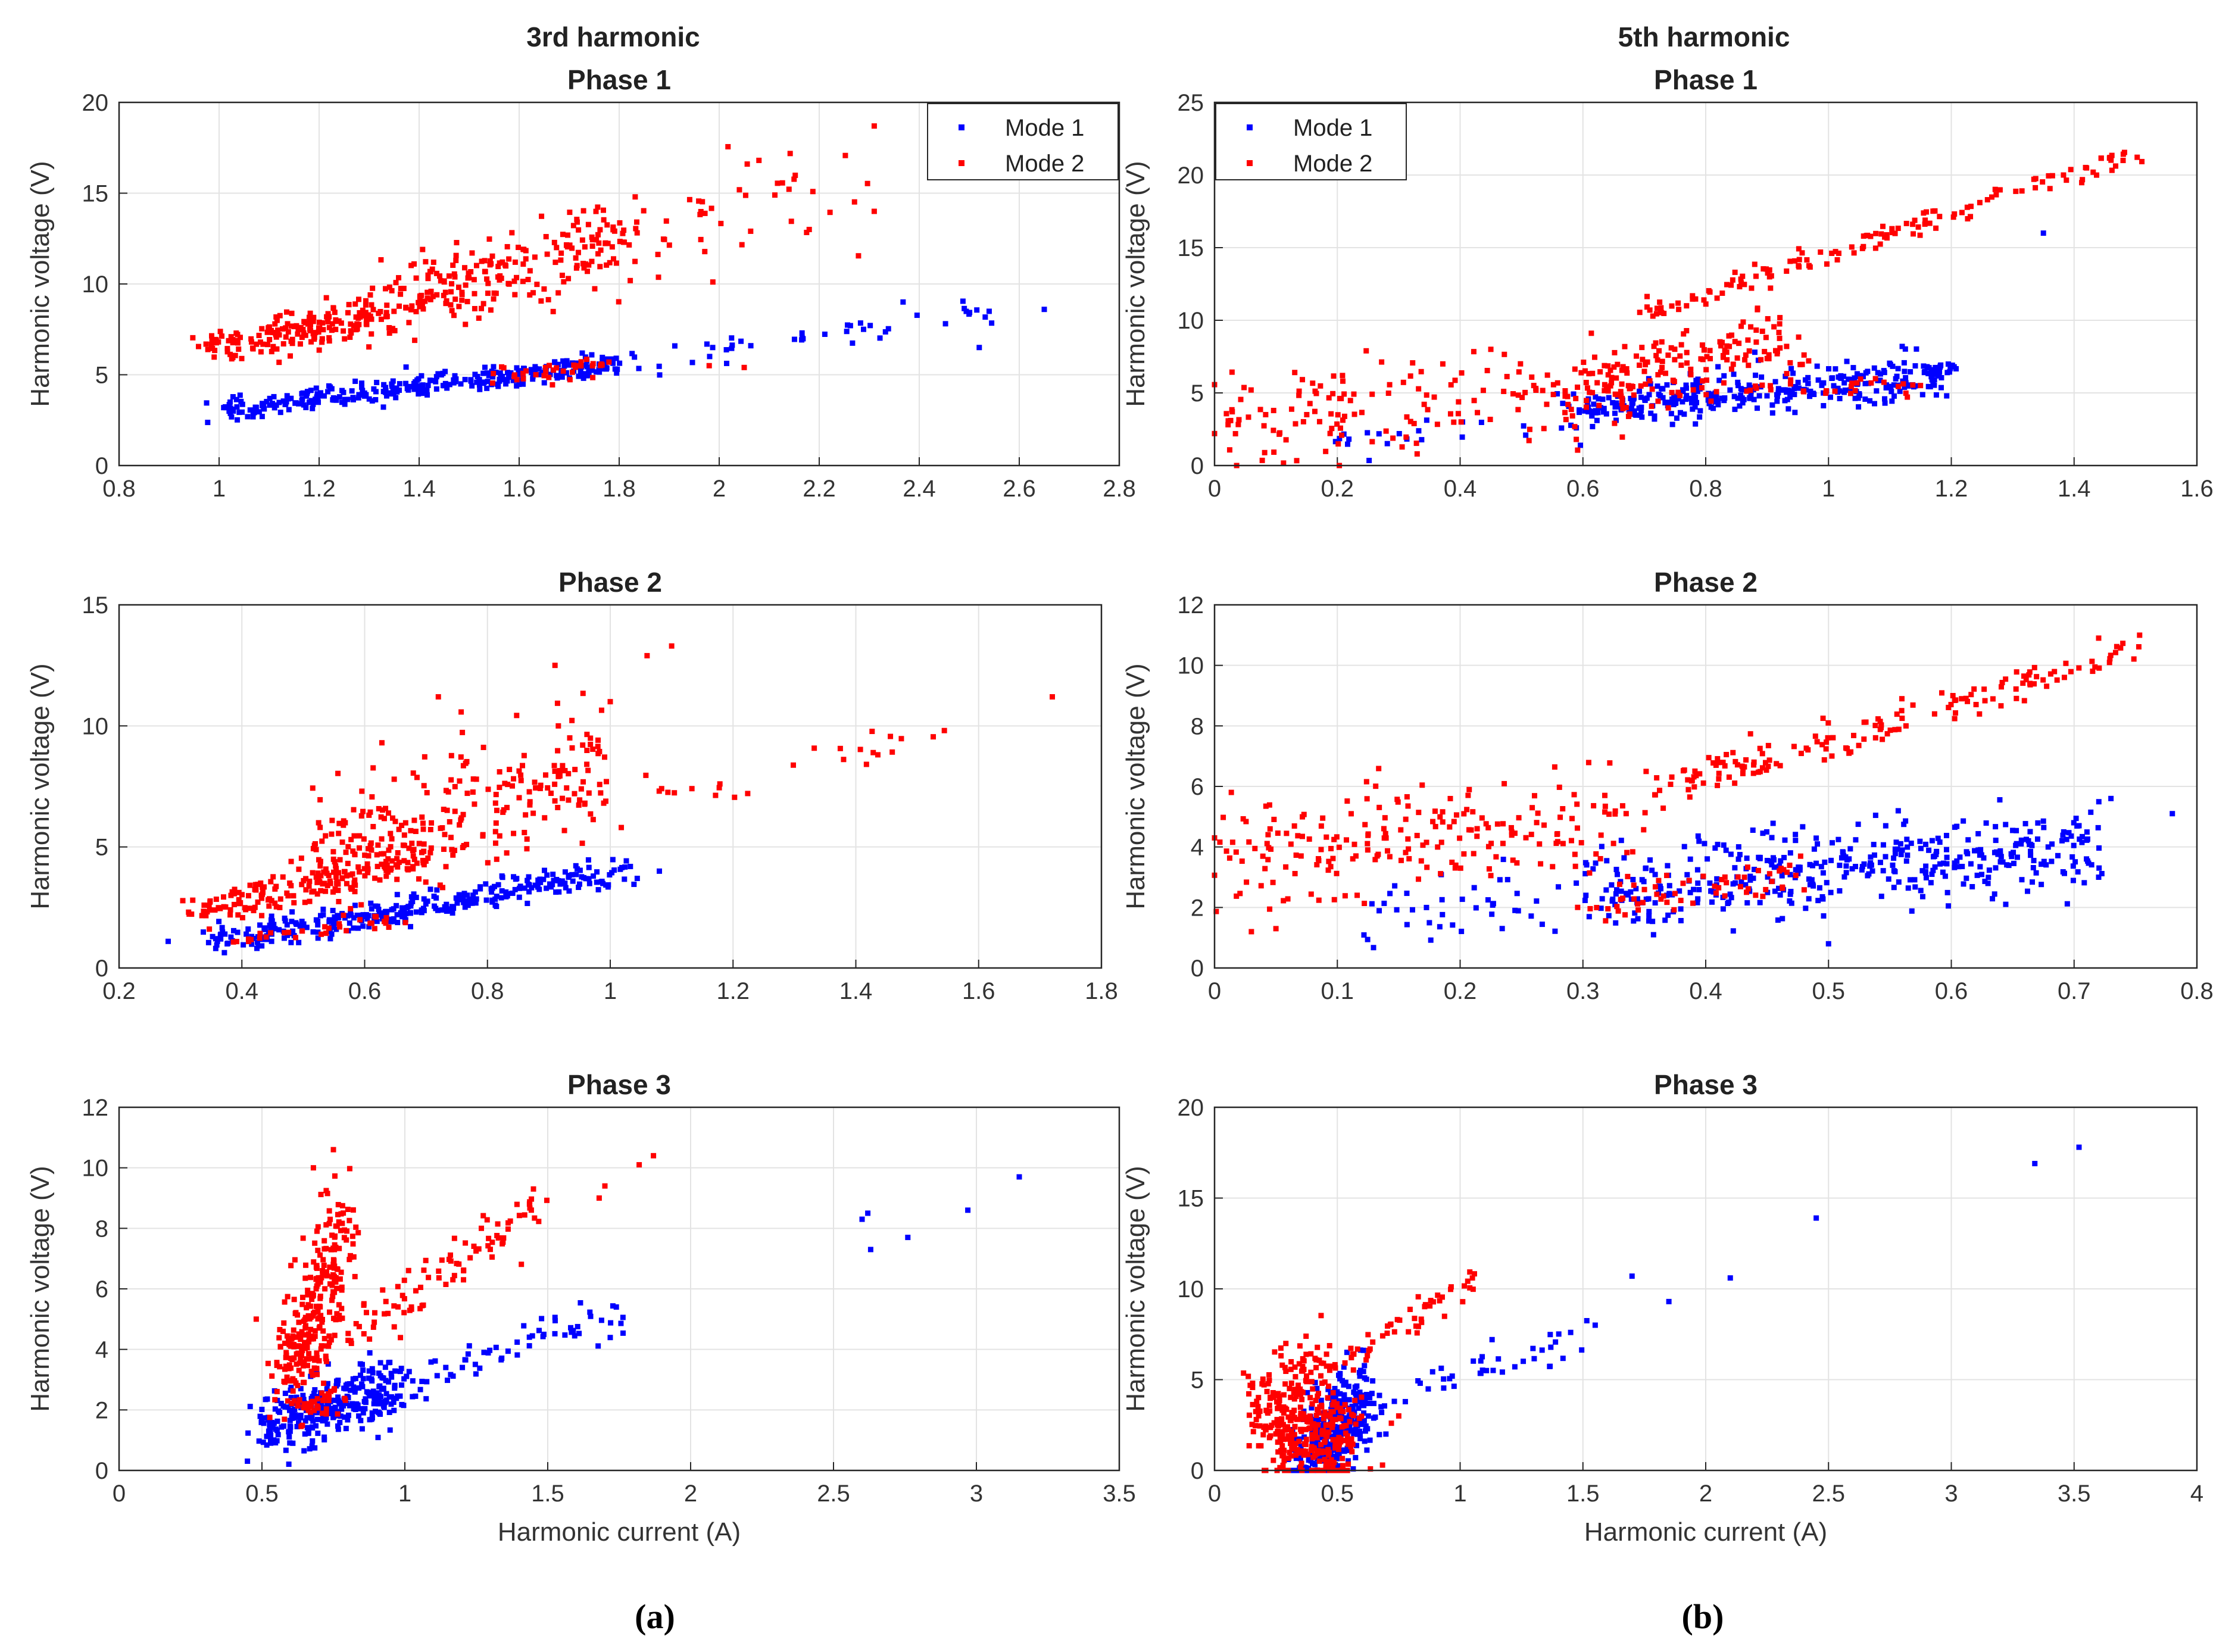  Describe the element at coordinates (2074, 991) in the screenshot. I see `x-tick-label: 0.7` at that location.